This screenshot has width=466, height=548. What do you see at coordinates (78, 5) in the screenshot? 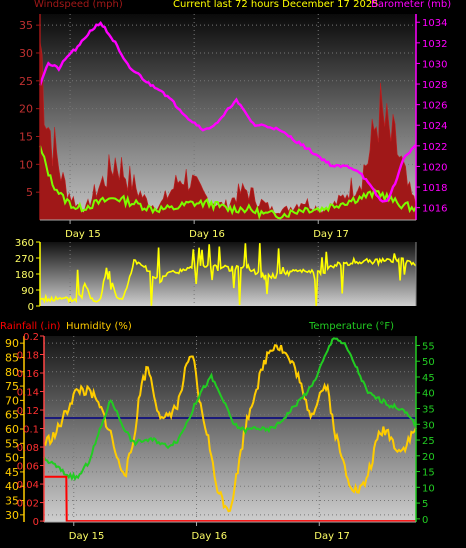
I see `windspeed-axis-label: Windspeed (mph)` at bounding box center [78, 5].